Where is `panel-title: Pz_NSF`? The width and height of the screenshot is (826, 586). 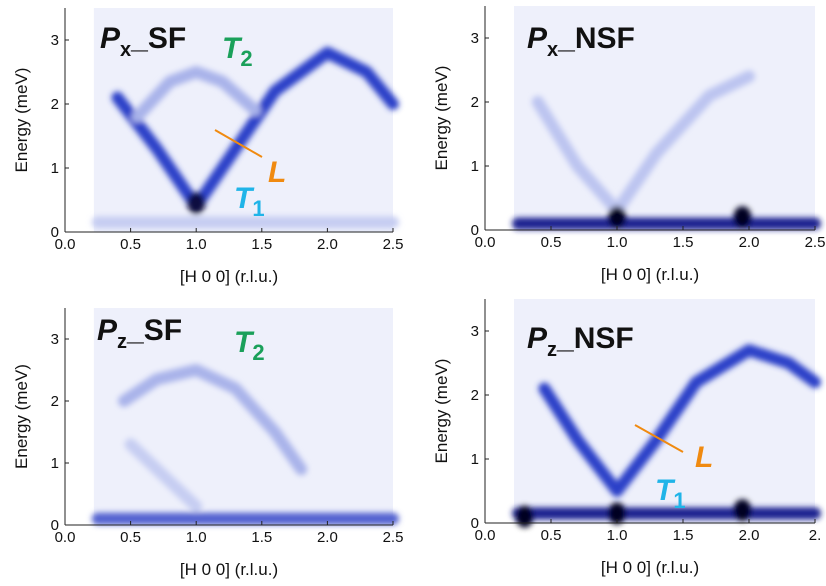 panel-title: Pz_NSF is located at coordinates (580, 341).